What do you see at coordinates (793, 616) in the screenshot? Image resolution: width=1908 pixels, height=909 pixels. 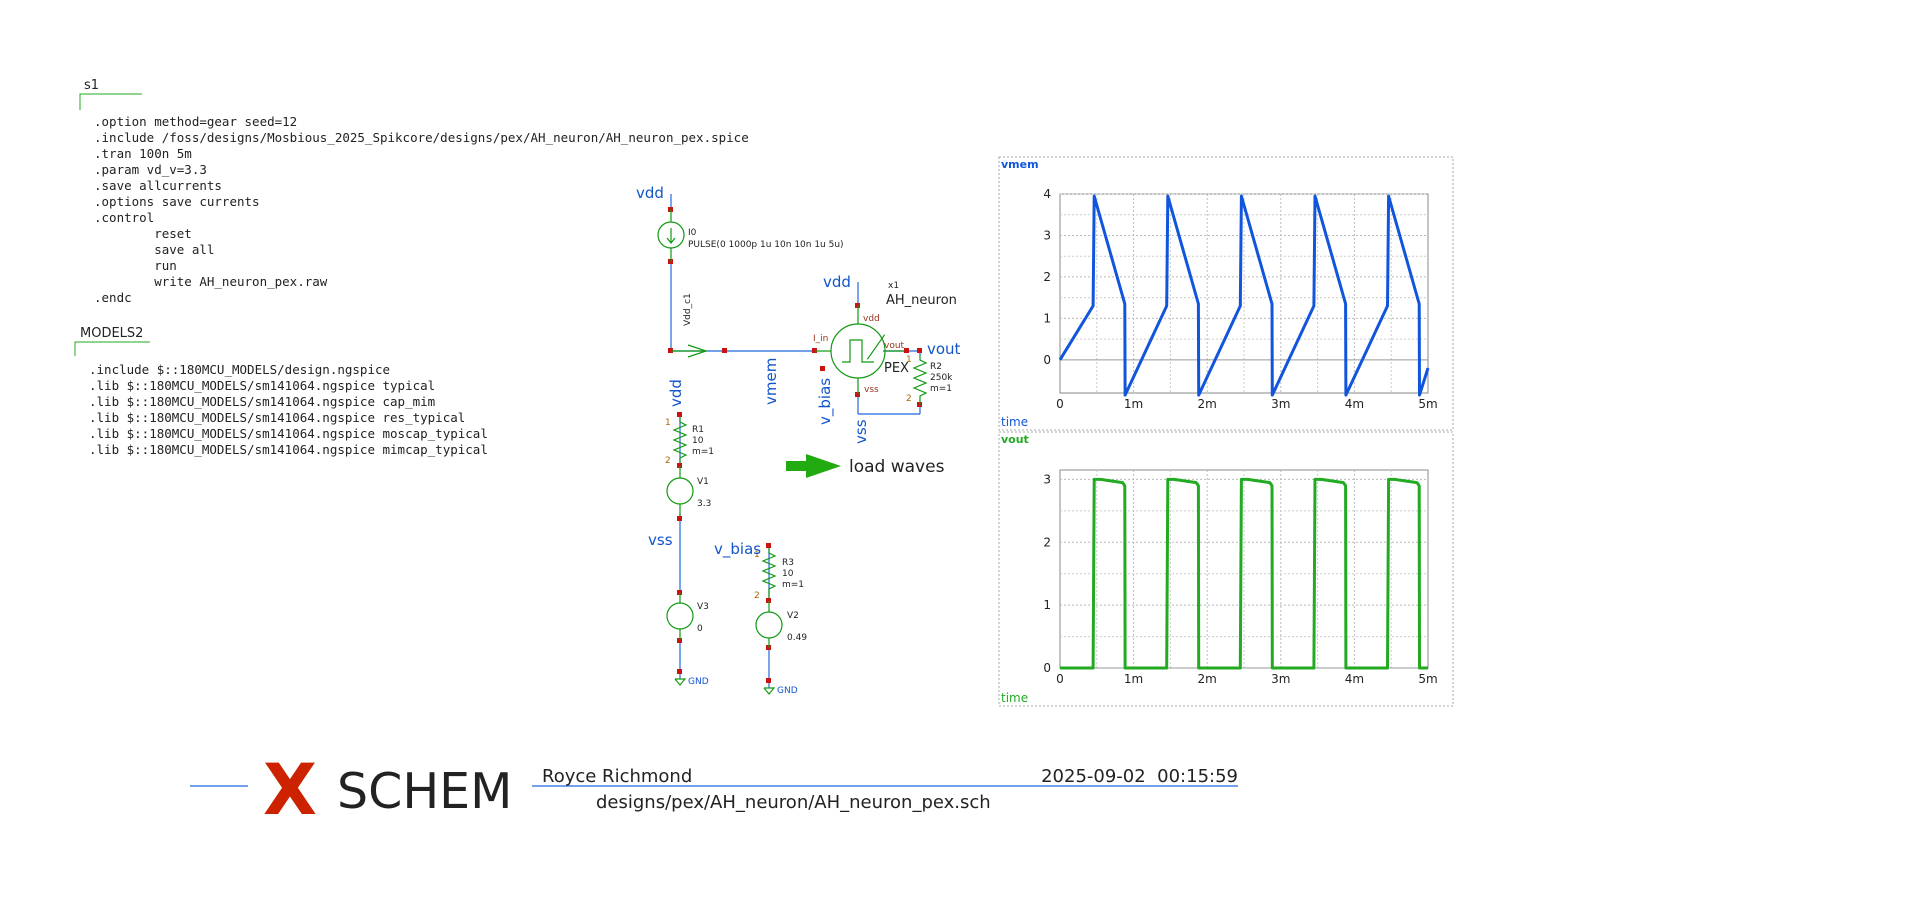 I see `v2-name: V2` at bounding box center [793, 616].